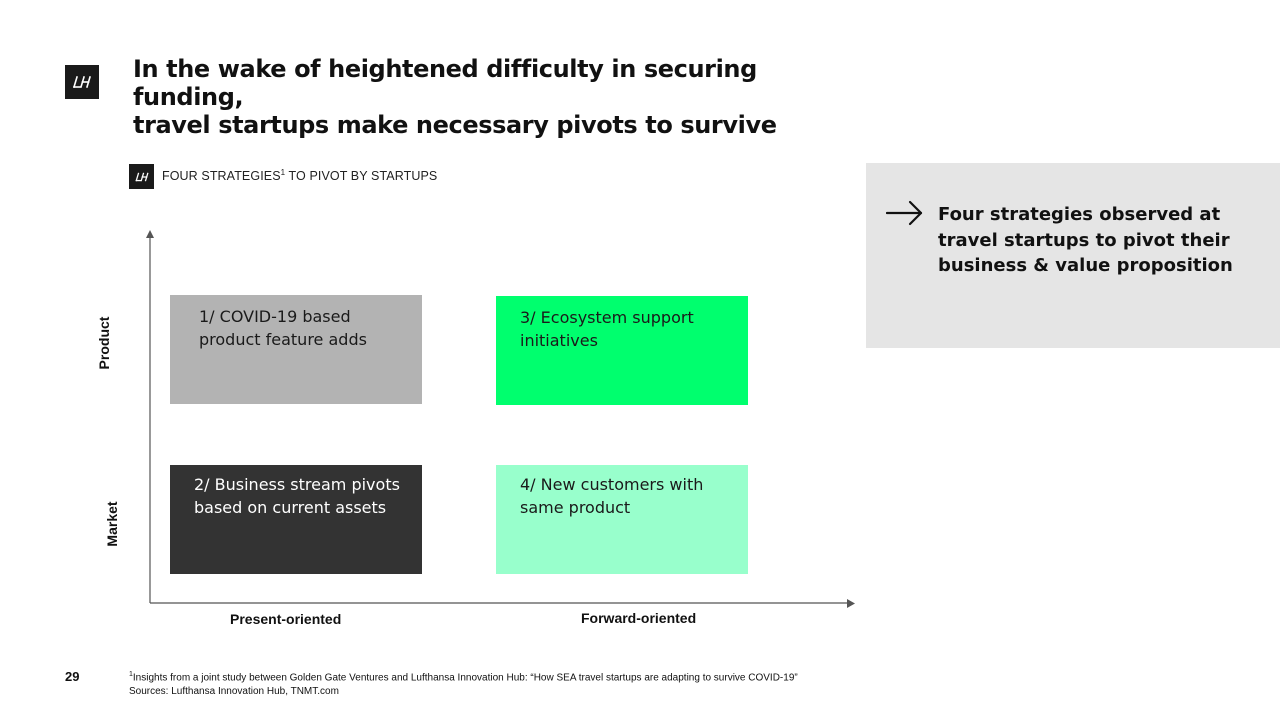 Image resolution: width=1280 pixels, height=720 pixels. Describe the element at coordinates (612, 484) in the screenshot. I see `strategy-4-line-1: 4/ New customers with` at that location.